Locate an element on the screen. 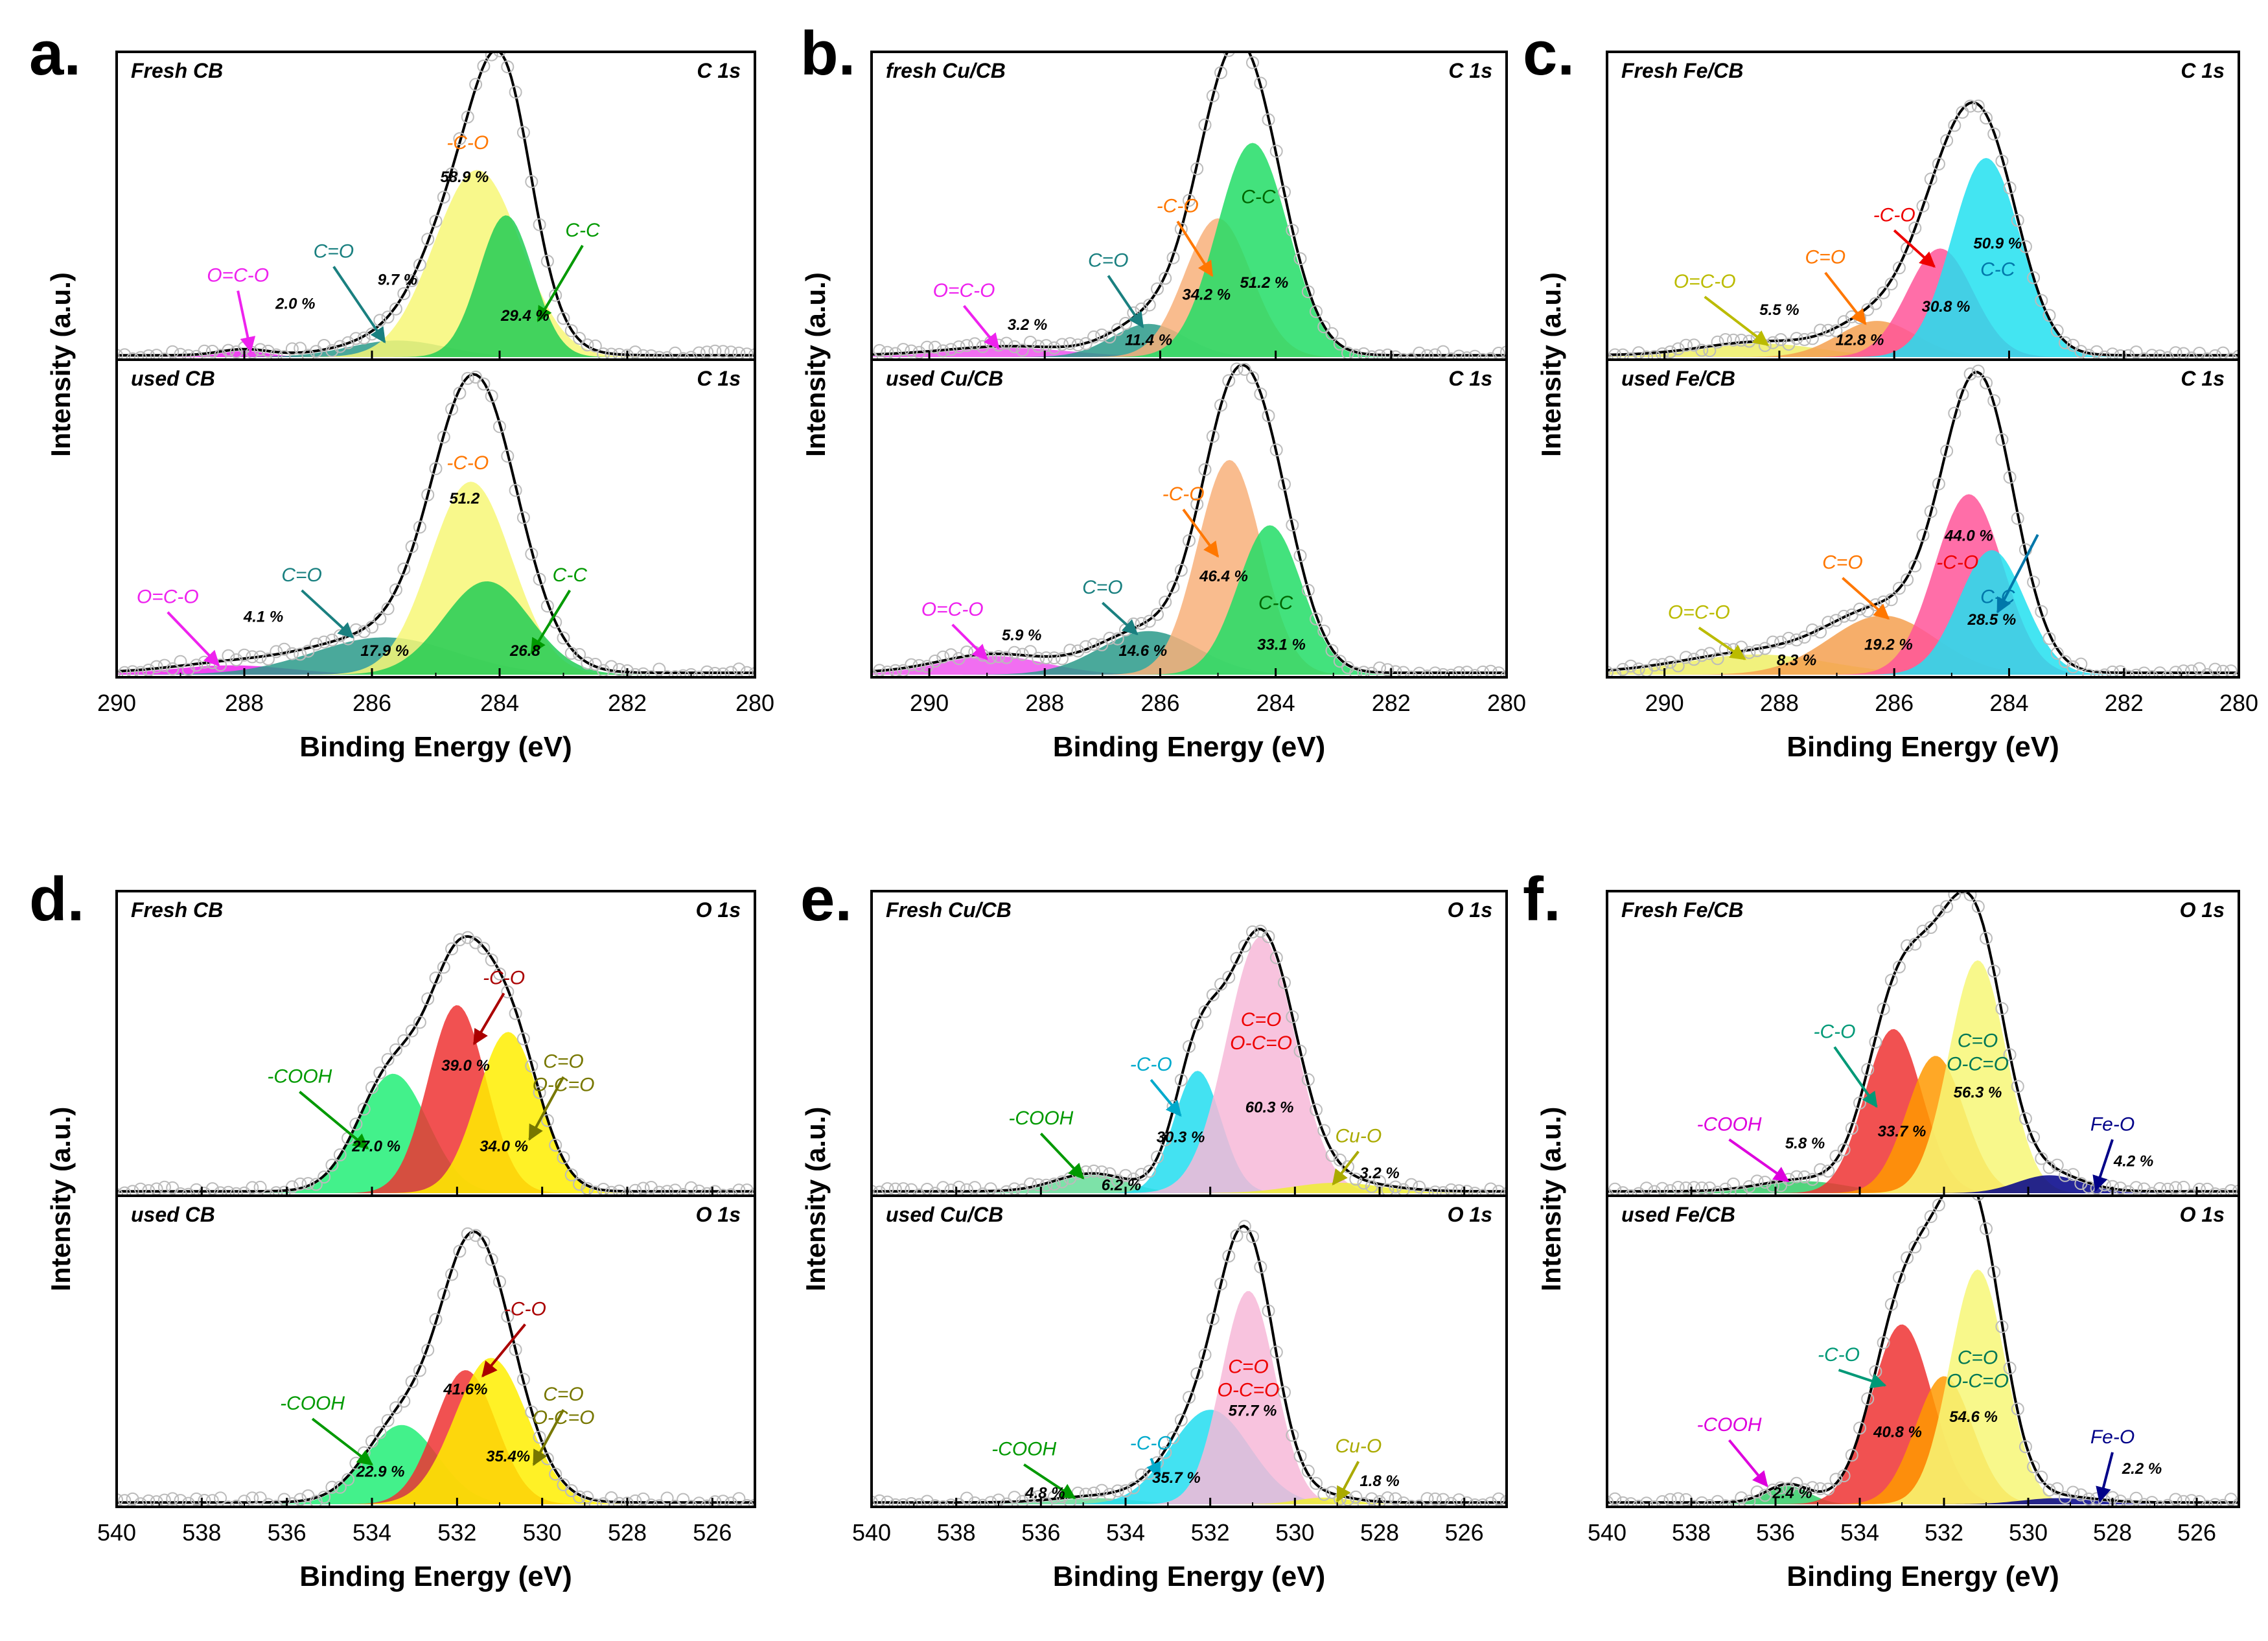 This screenshot has height=1641, width=2268. x-tick-label: 286 is located at coordinates (1894, 703).